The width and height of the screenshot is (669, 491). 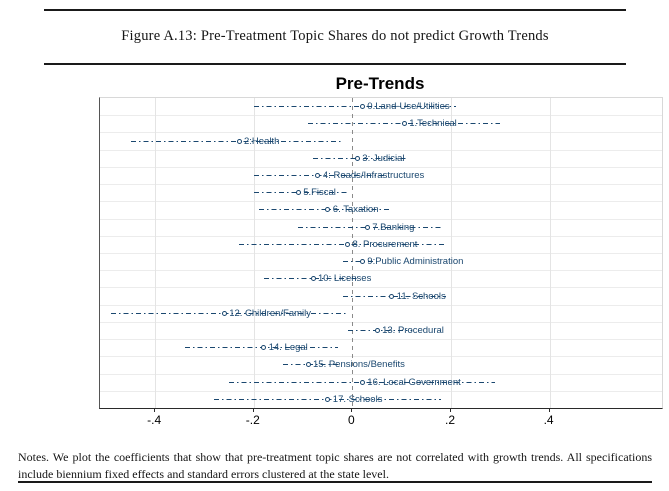 I want to click on topic-label: 13. Procedural, so click(x=413, y=330).